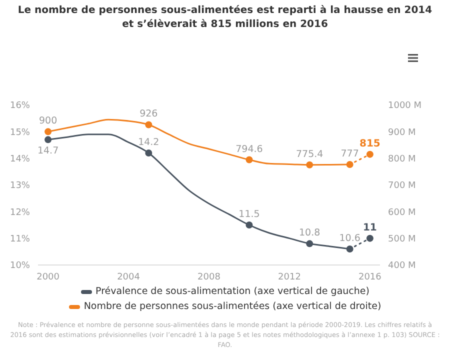 This screenshot has height=357, width=450. Describe the element at coordinates (233, 307) in the screenshot. I see `legend-label: Nombre de personnes sous-alimentées (axe vertical de droite)` at that location.